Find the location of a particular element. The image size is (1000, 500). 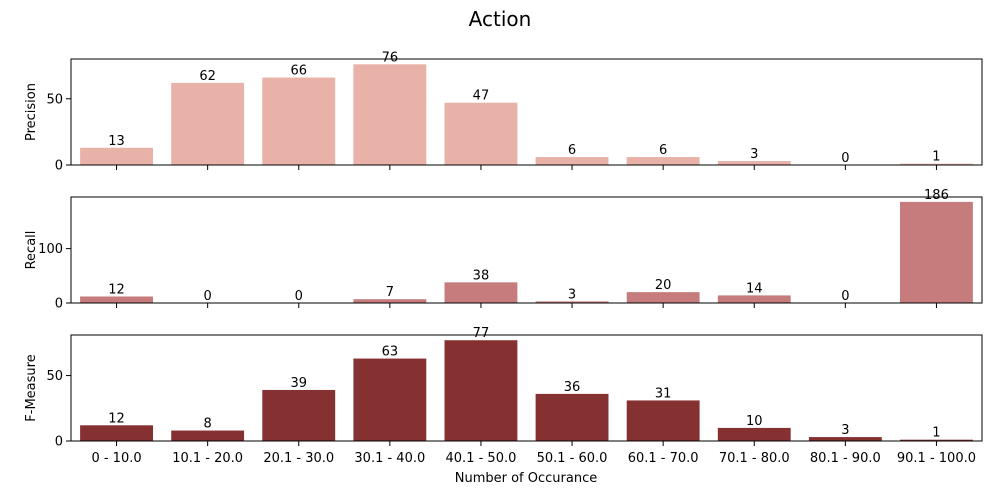

data-label: 36 is located at coordinates (572, 387).